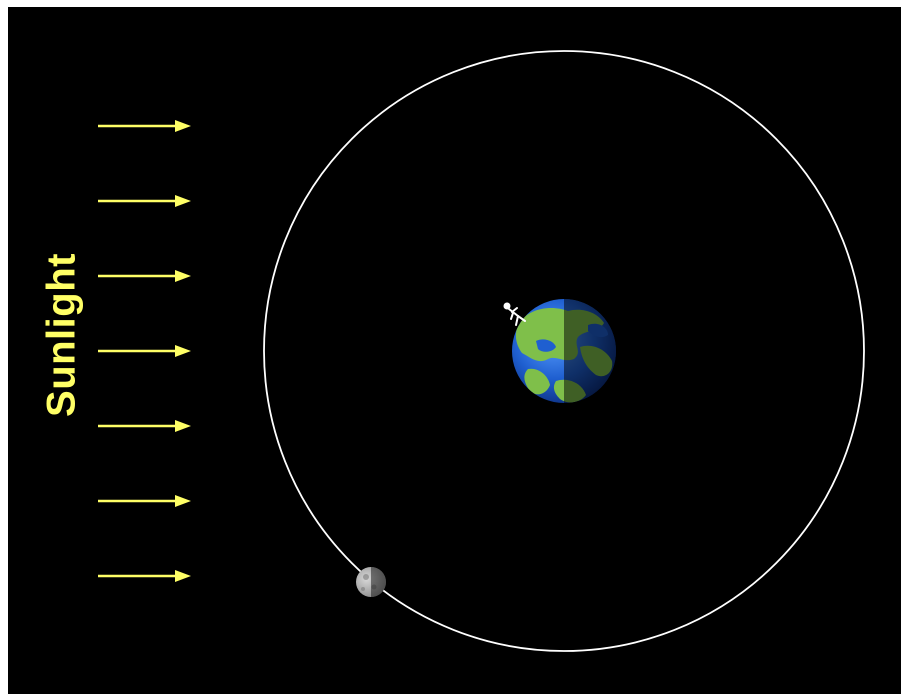  What do you see at coordinates (378, 582) in the screenshot?
I see `moon-night-side` at bounding box center [378, 582].